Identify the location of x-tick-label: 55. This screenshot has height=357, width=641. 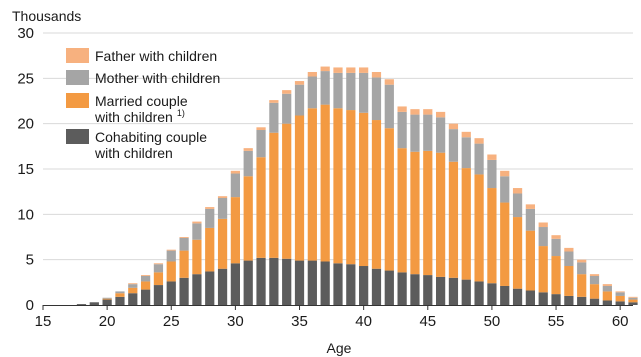
(556, 321).